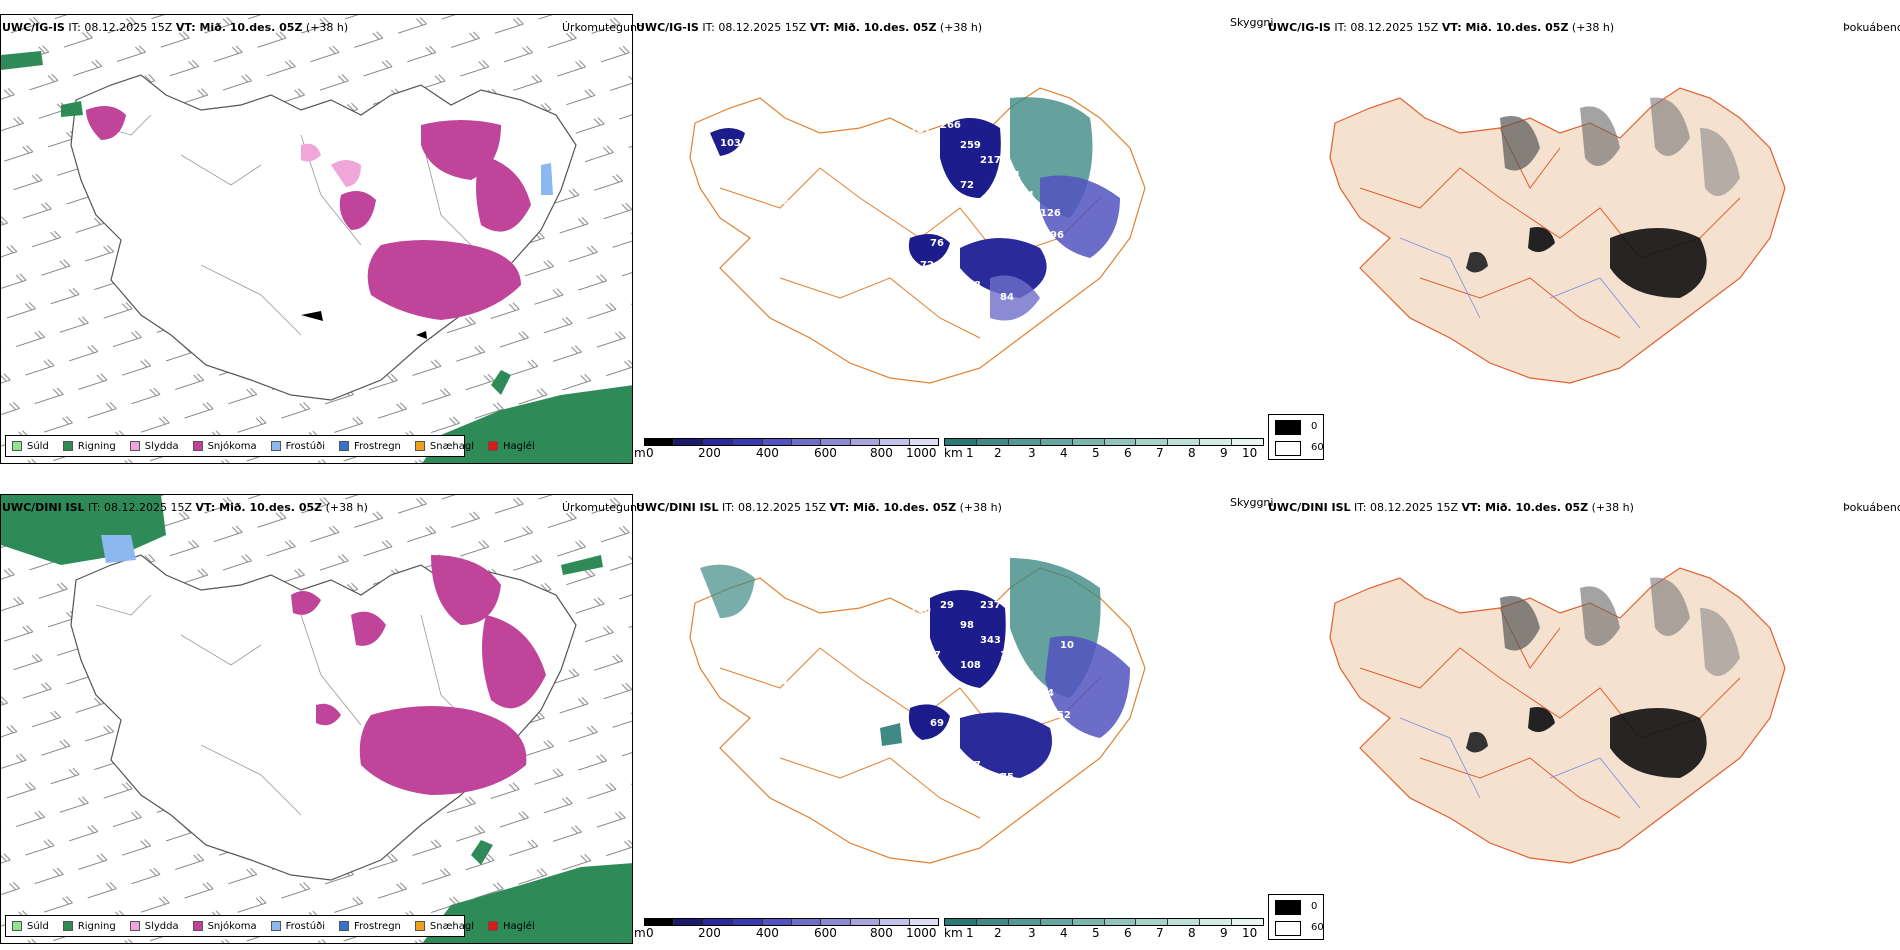 The width and height of the screenshot is (1900, 950). What do you see at coordinates (377, 446) in the screenshot?
I see `legend-label: Frostregn` at bounding box center [377, 446].